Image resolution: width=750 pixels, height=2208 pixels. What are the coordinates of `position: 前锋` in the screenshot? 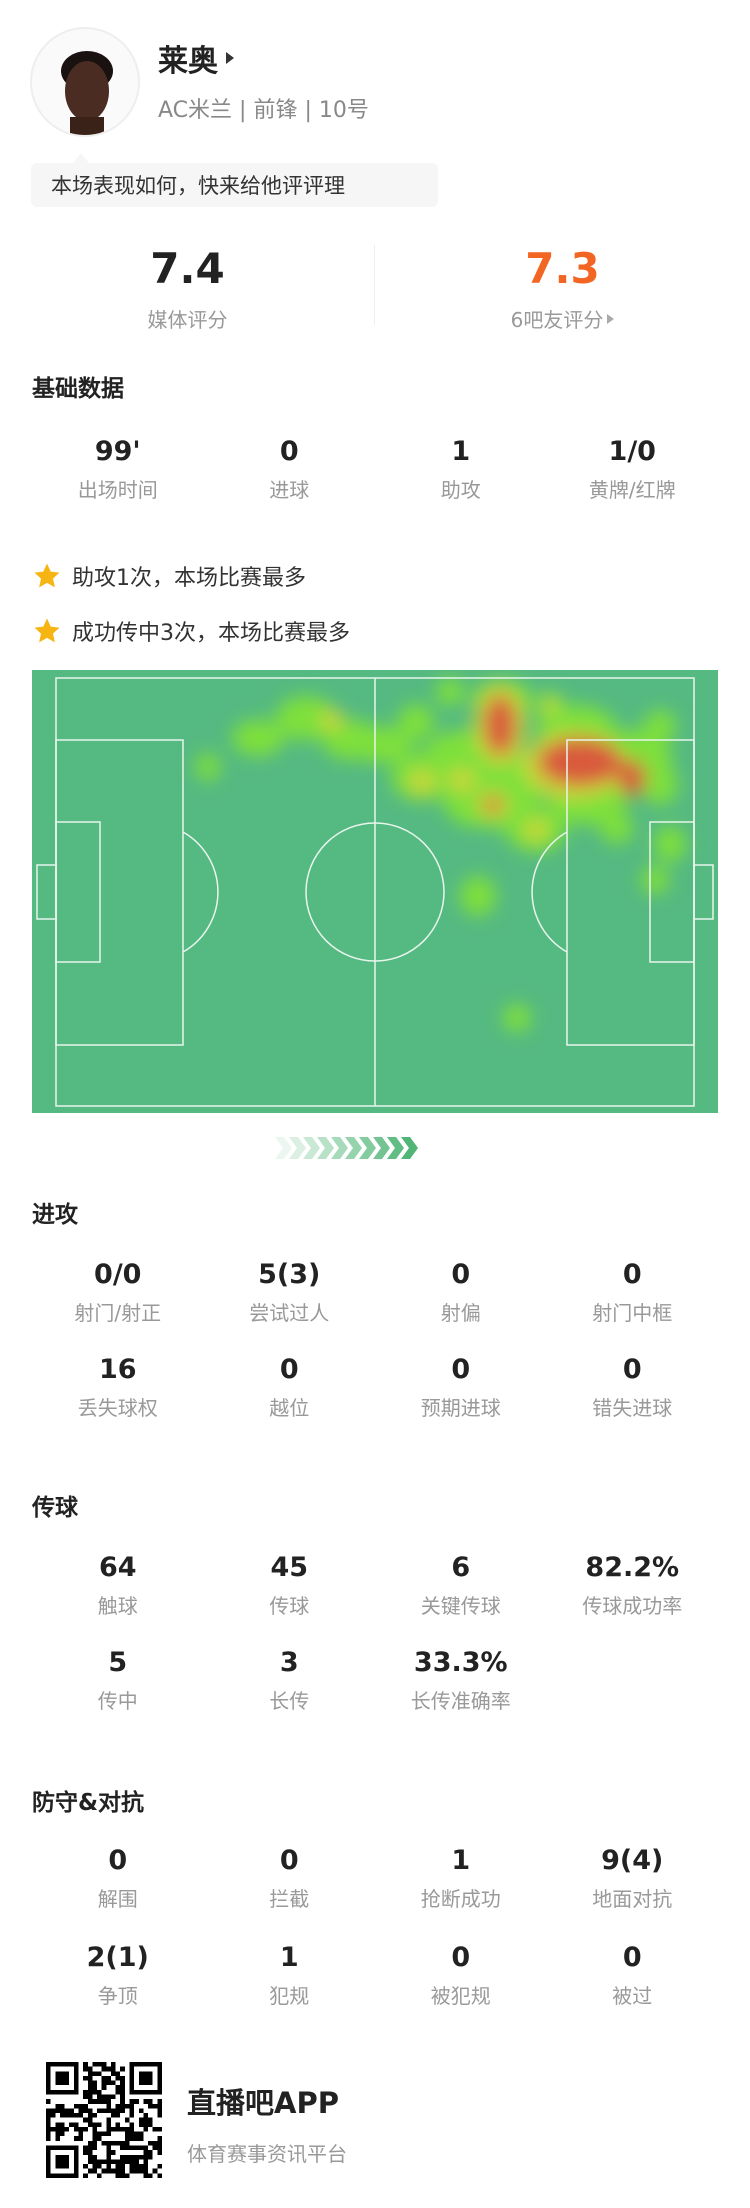 It's located at (275, 110).